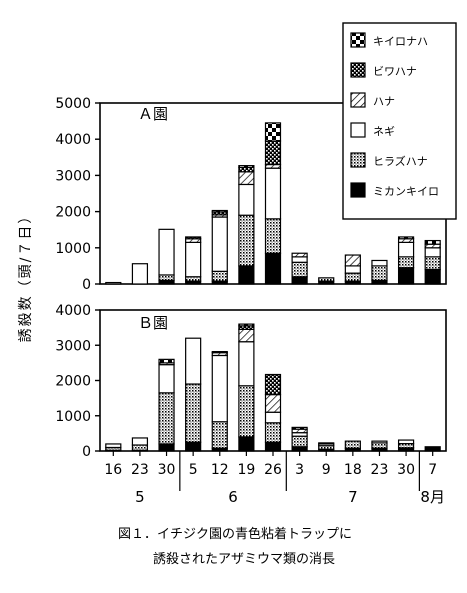  Describe the element at coordinates (384, 131) in the screenshot. I see `legend-label: ネギ` at that location.